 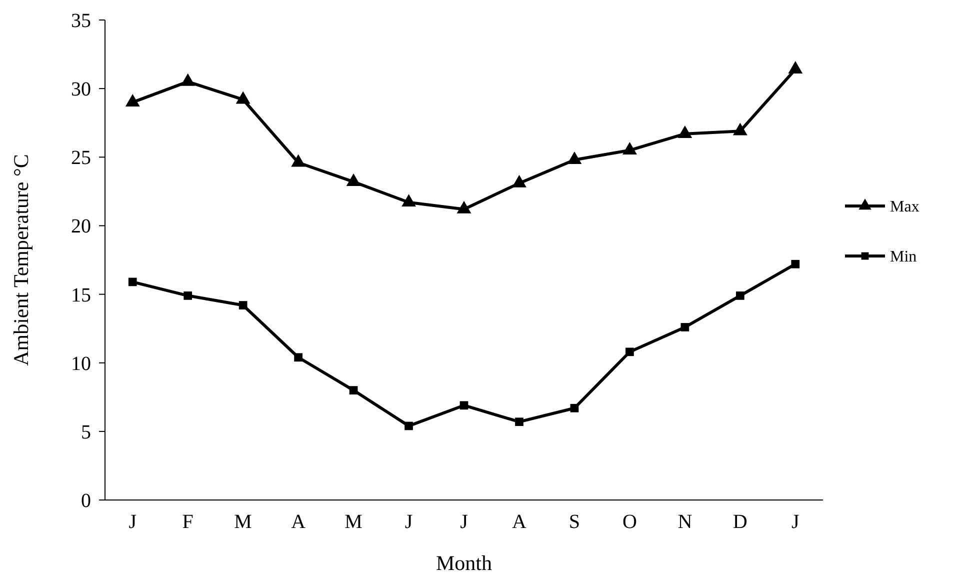 What do you see at coordinates (81, 21) in the screenshot?
I see `y-tick-label: 35` at bounding box center [81, 21].